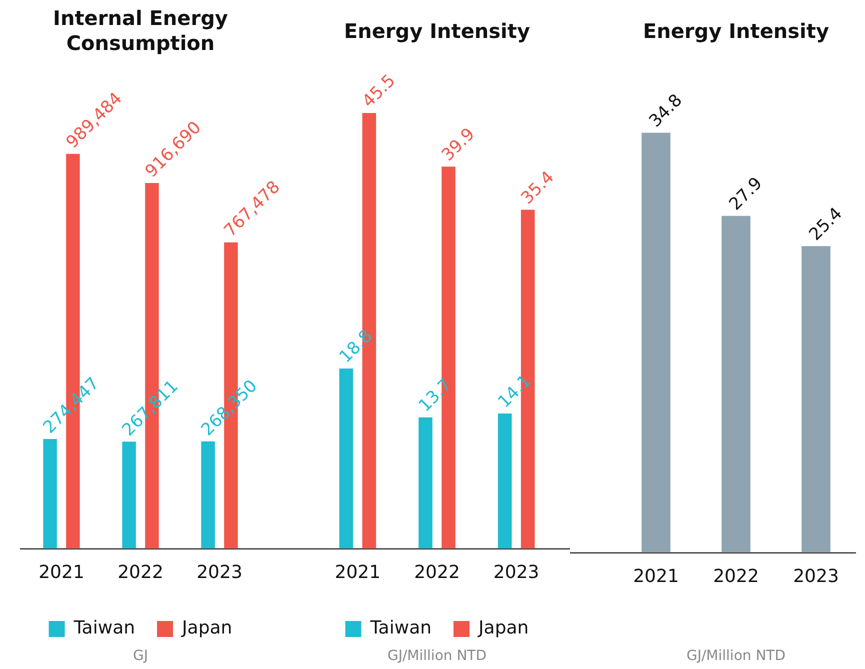 This screenshot has height=669, width=865. I want to click on text: GJ, so click(140, 656).